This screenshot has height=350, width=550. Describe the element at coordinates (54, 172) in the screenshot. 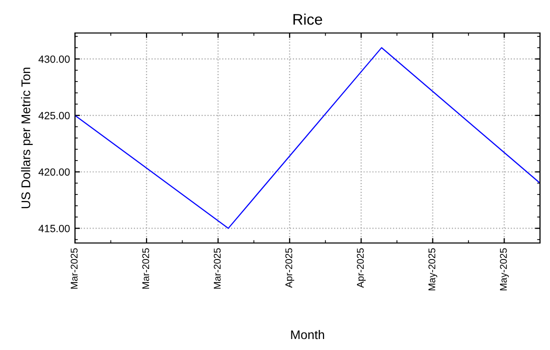

I see `y-tick-label: 420.00` at that location.